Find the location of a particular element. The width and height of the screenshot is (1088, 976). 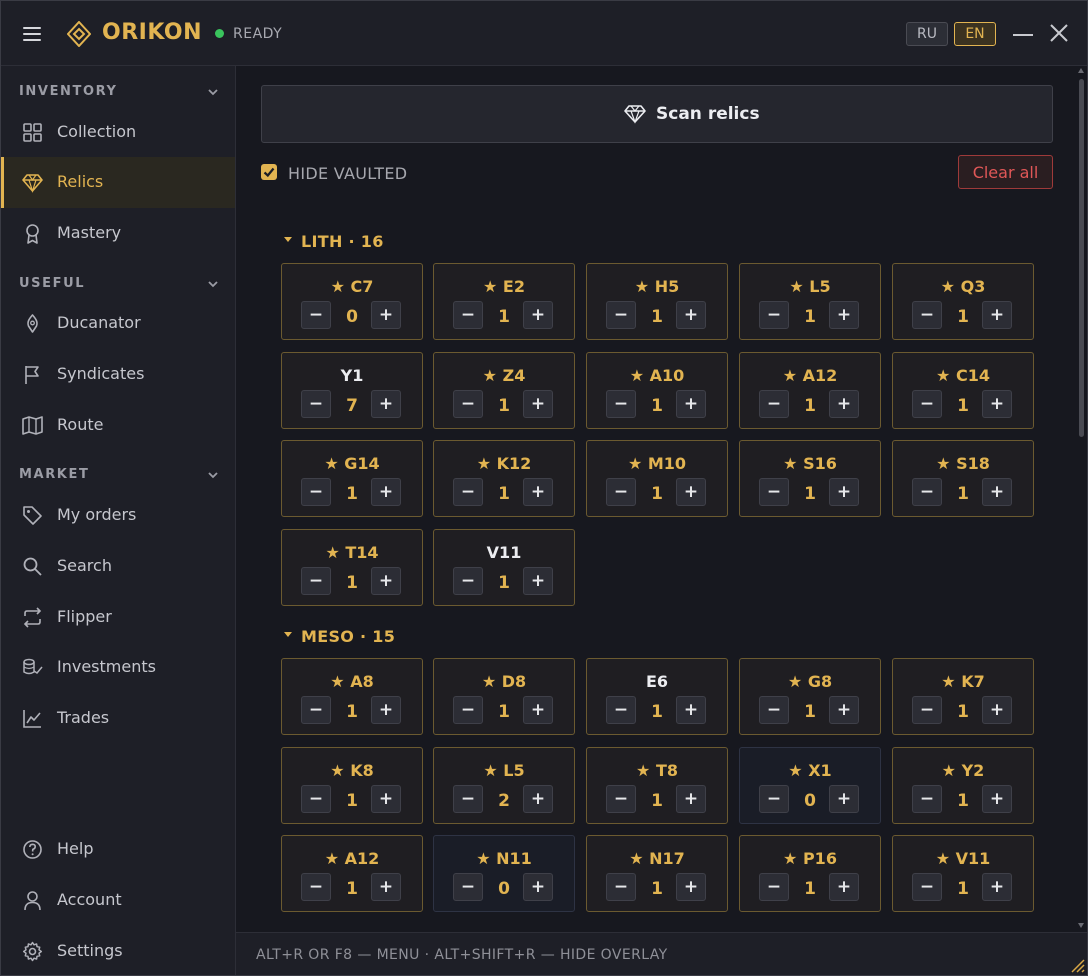

sidebar-item-trades: Trades is located at coordinates (118, 718).